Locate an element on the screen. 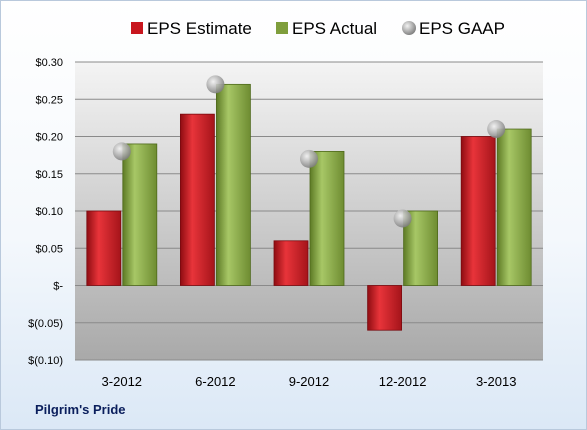  y-tick-label: $0.05 is located at coordinates (49, 249).